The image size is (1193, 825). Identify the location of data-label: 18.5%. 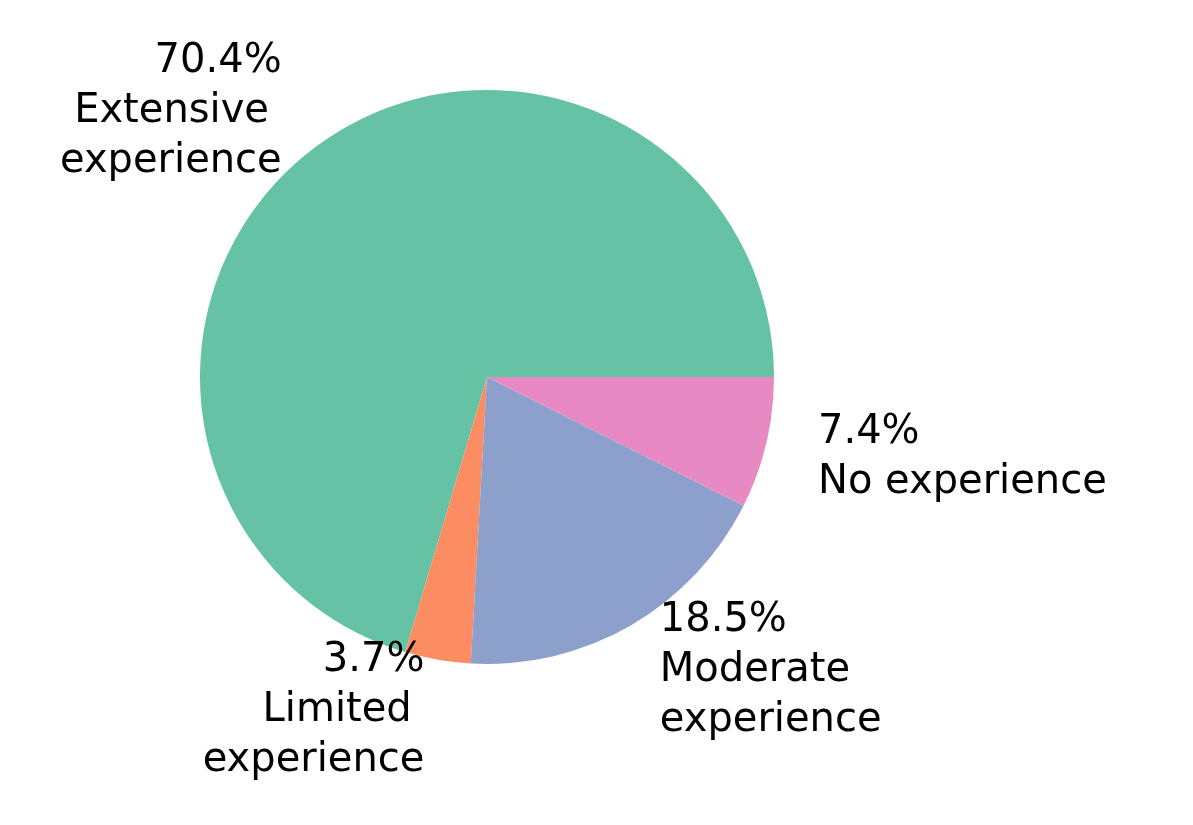
(723, 616).